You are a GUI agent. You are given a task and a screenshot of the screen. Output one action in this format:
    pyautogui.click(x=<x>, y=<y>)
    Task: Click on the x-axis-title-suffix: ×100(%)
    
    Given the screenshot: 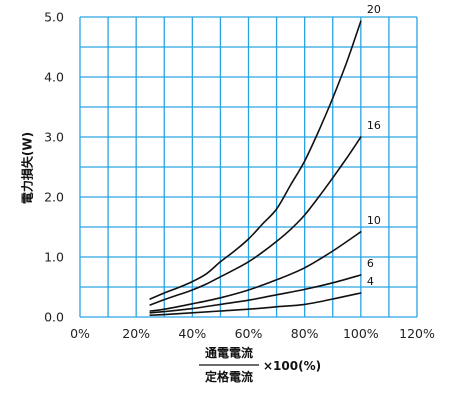 What is the action you would take?
    pyautogui.click(x=292, y=366)
    